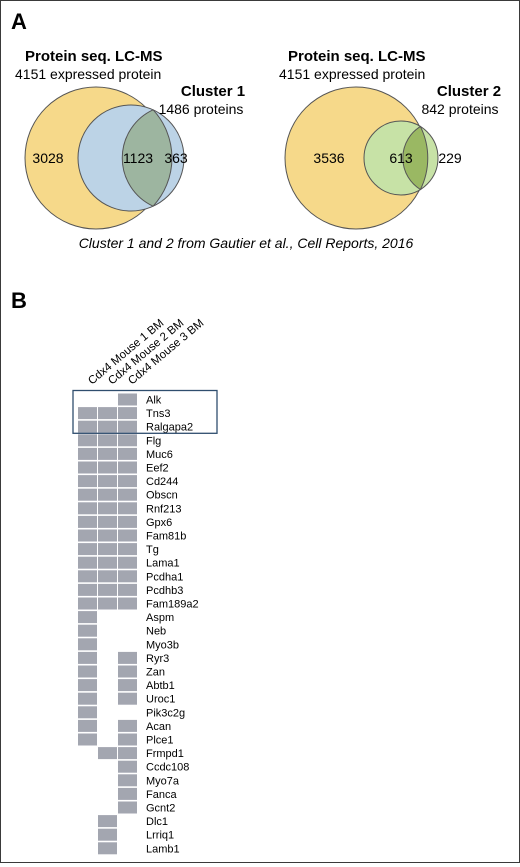 This screenshot has width=520, height=867. I want to click on gene-label: Lama1, so click(163, 564).